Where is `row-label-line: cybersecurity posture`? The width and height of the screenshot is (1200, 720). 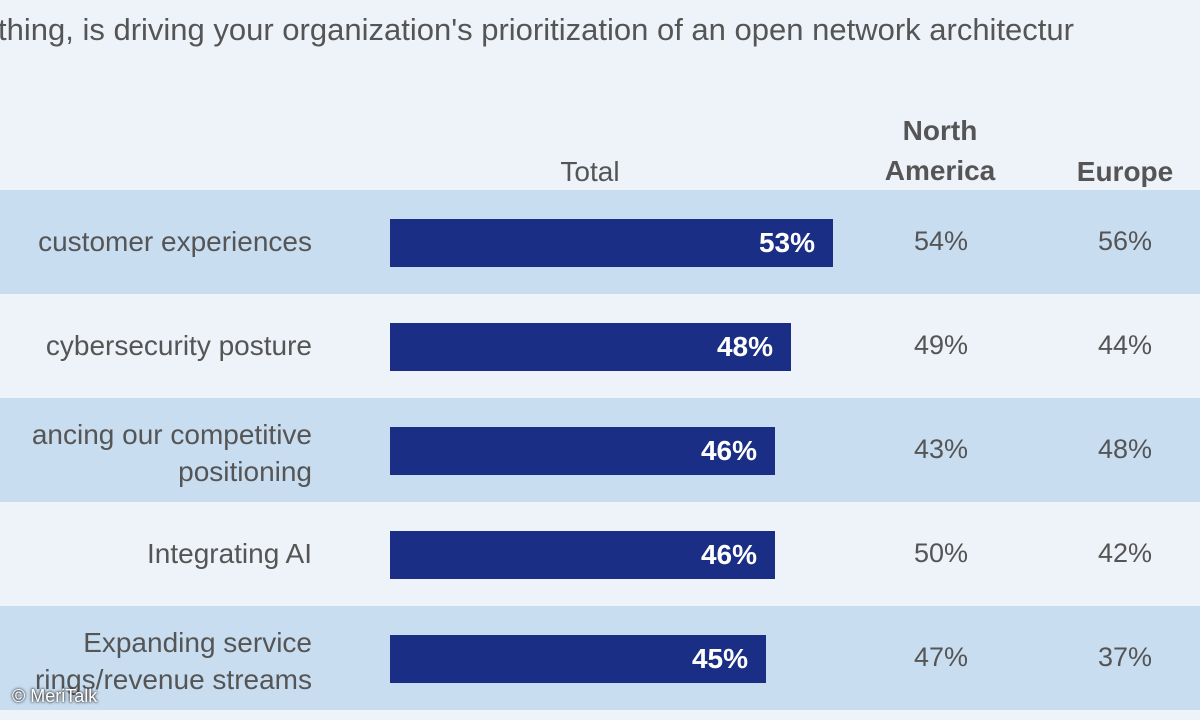
row-label-line: cybersecurity posture is located at coordinates (178, 345).